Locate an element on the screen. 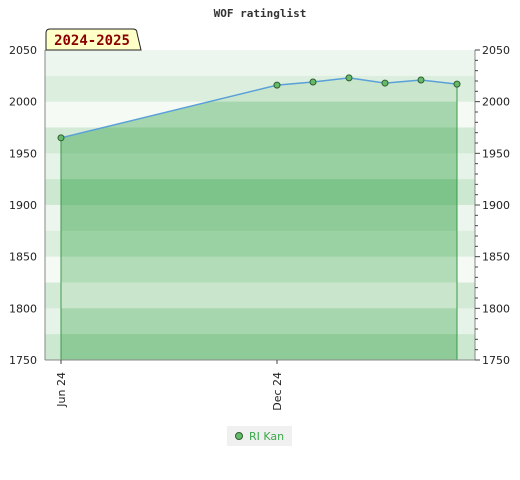 This screenshot has height=480, width=520. x-tick-label: Dec 24 is located at coordinates (277, 391).